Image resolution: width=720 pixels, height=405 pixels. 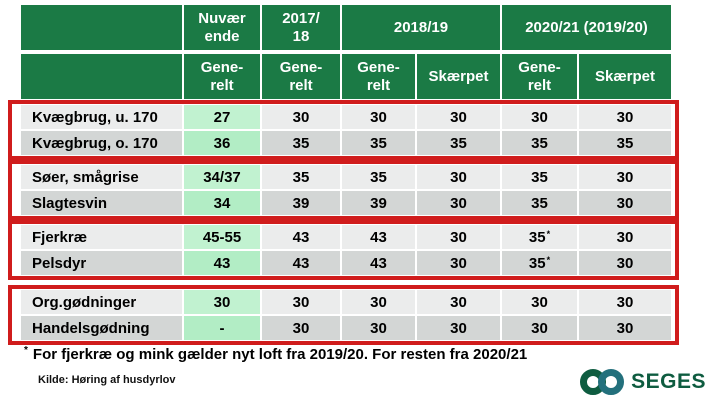 I want to click on seges-logo-text: SEGES, so click(x=668, y=381).